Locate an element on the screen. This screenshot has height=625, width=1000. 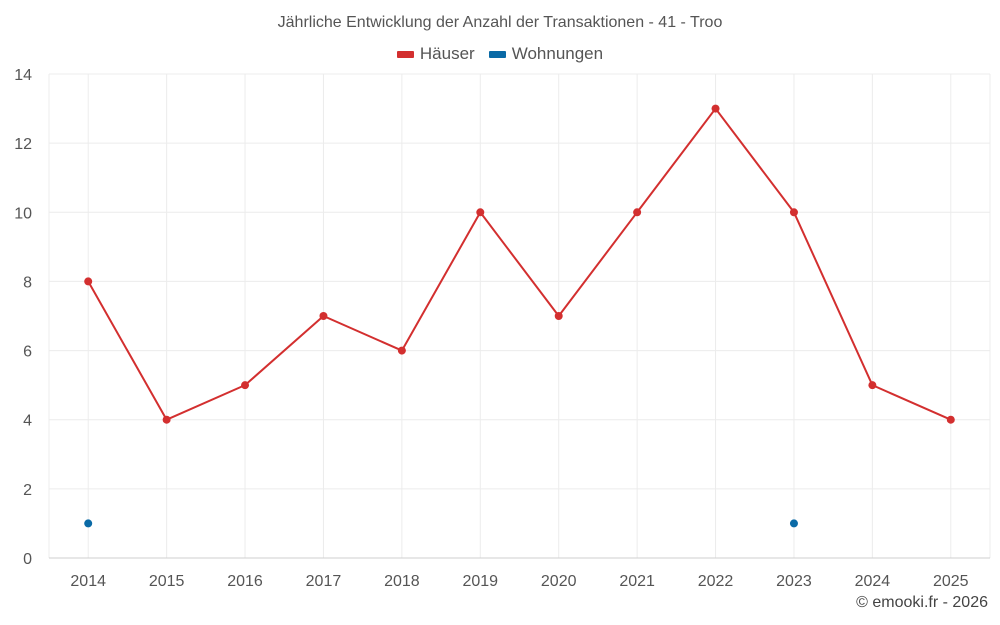
legend: Häuser Wohnungen is located at coordinates (500, 54).